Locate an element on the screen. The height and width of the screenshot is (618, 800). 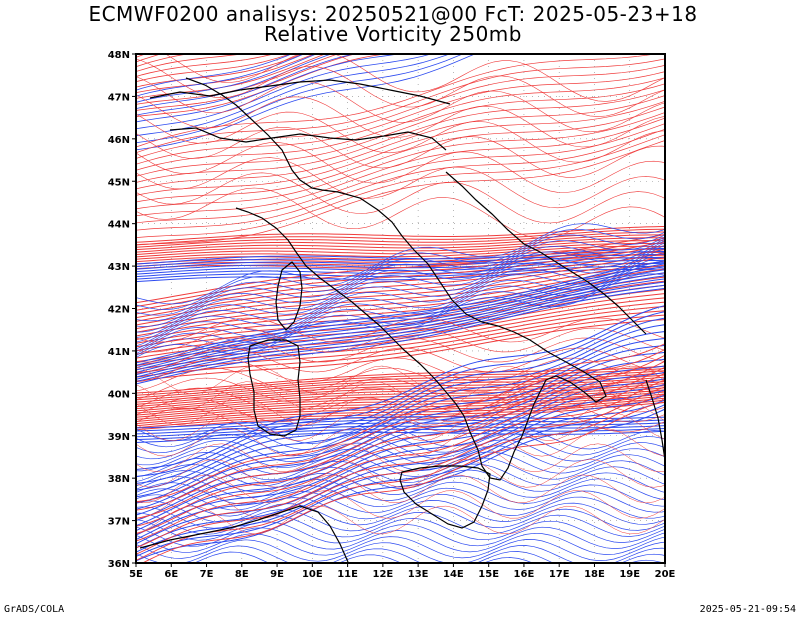
lat-tick-label: 46N is located at coordinates (119, 140).